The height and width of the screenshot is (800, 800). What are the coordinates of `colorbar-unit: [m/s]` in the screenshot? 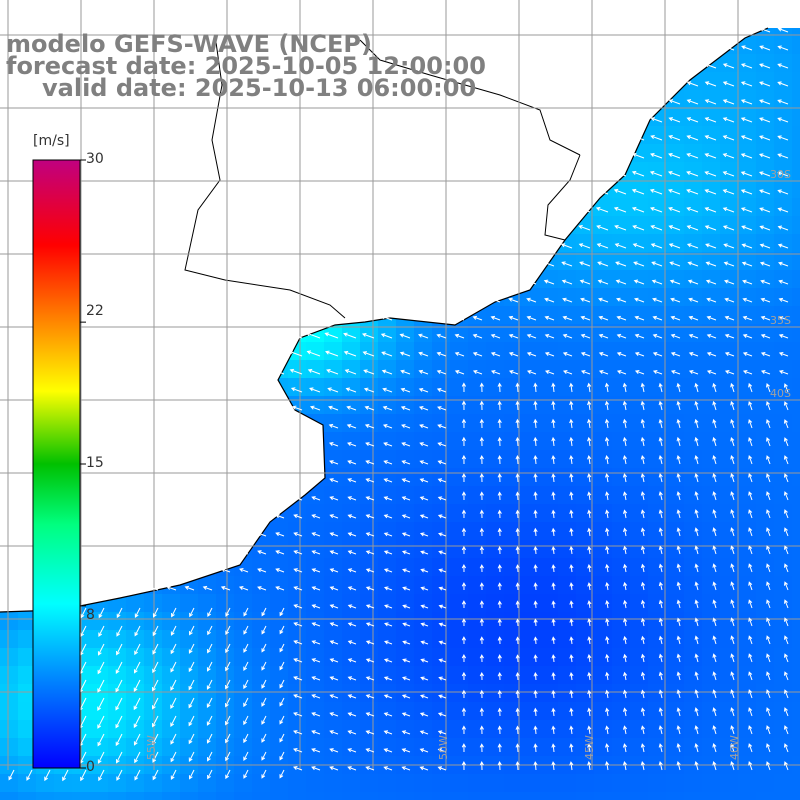 It's located at (51, 141).